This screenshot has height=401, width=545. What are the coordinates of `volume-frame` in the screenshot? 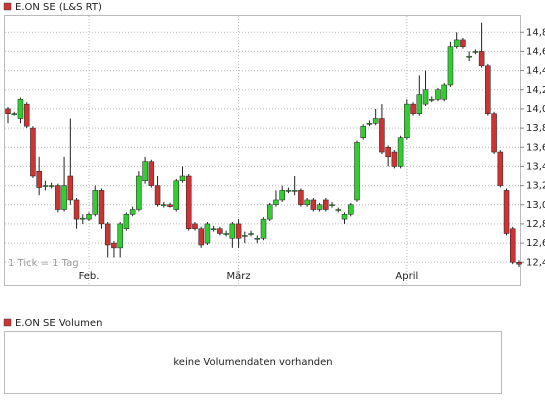 It's located at (253, 362).